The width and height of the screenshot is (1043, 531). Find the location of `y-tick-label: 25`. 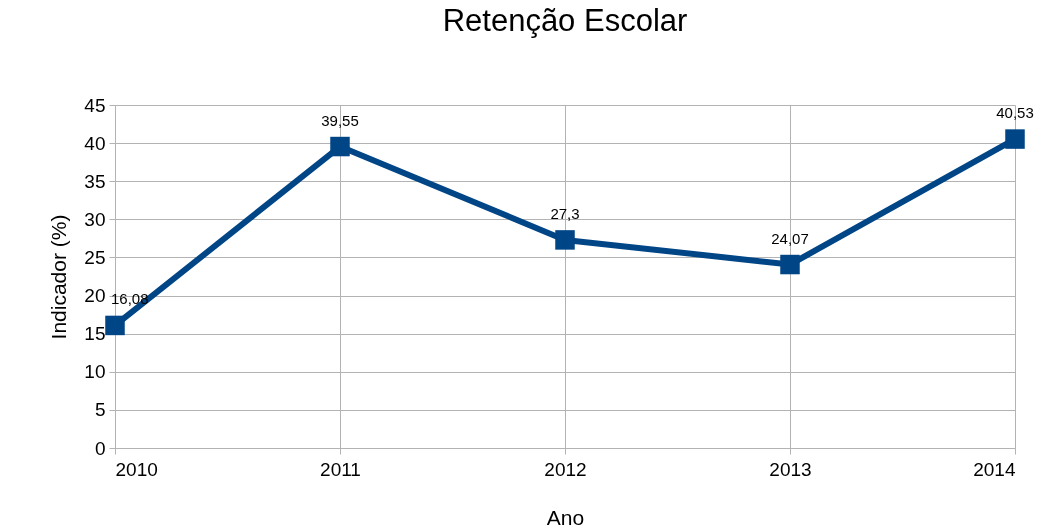

y-tick-label: 25 is located at coordinates (95, 257).